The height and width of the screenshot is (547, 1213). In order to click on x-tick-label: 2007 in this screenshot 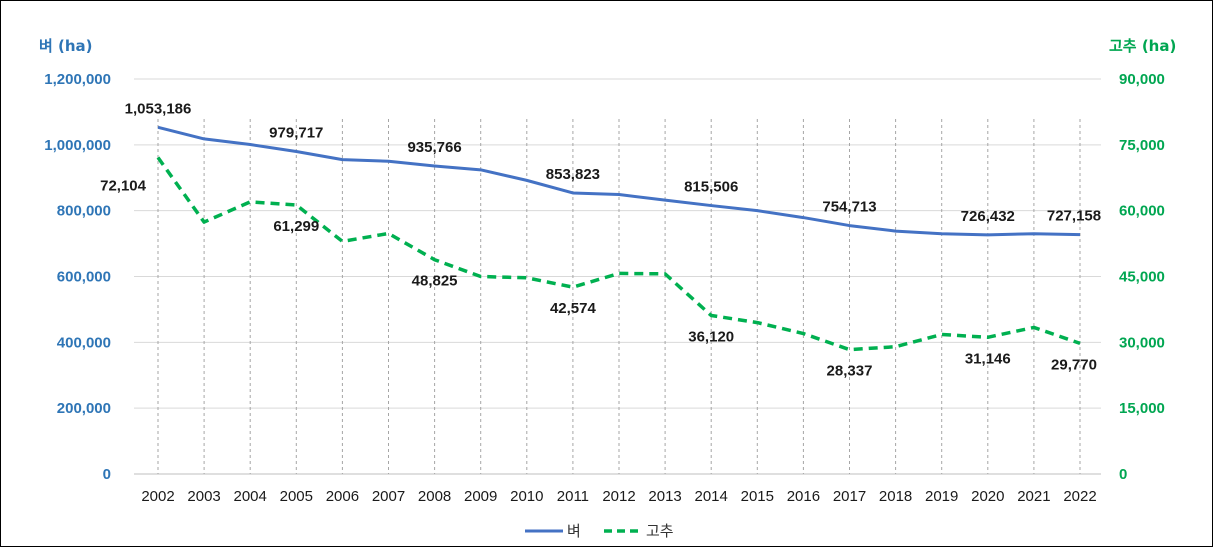, I will do `click(388, 496)`.